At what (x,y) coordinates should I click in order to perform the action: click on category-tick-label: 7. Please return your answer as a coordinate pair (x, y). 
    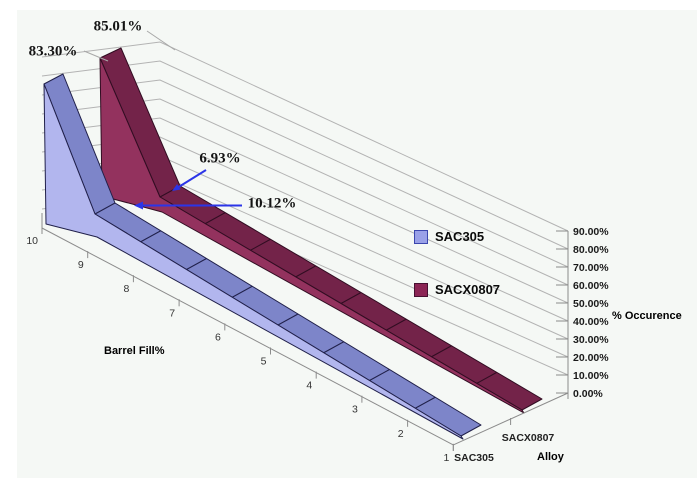
    Looking at the image, I should click on (172, 313).